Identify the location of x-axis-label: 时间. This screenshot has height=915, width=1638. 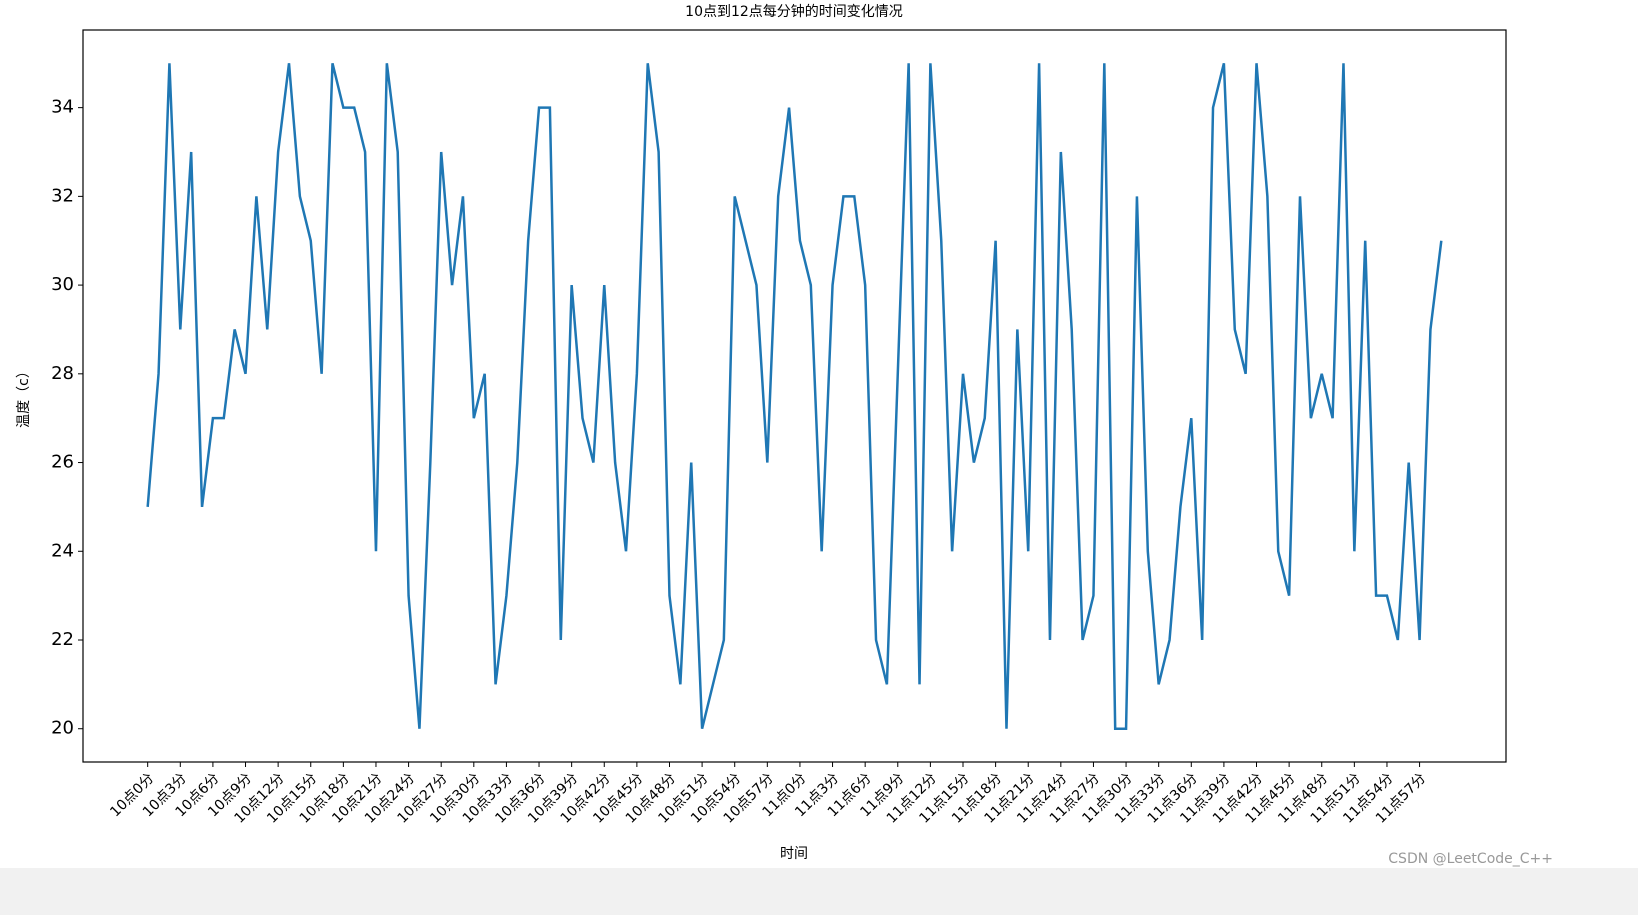
(794, 854).